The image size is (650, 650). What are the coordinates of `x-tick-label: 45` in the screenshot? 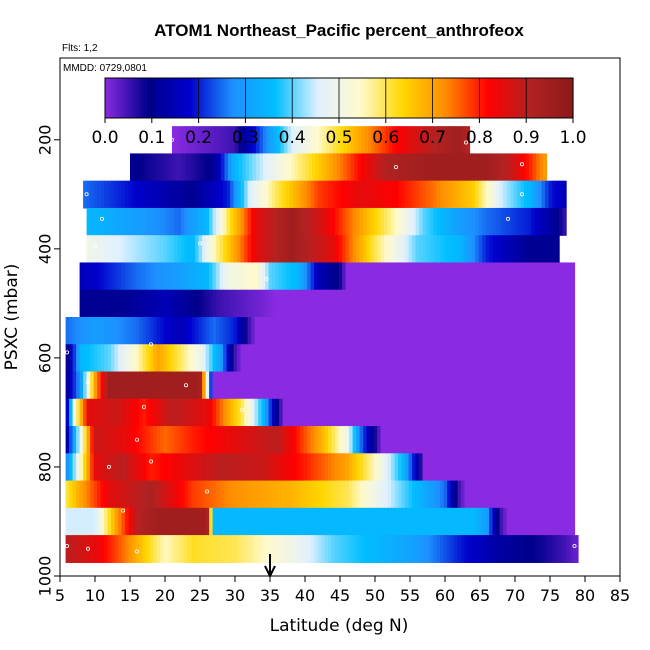 It's located at (340, 595).